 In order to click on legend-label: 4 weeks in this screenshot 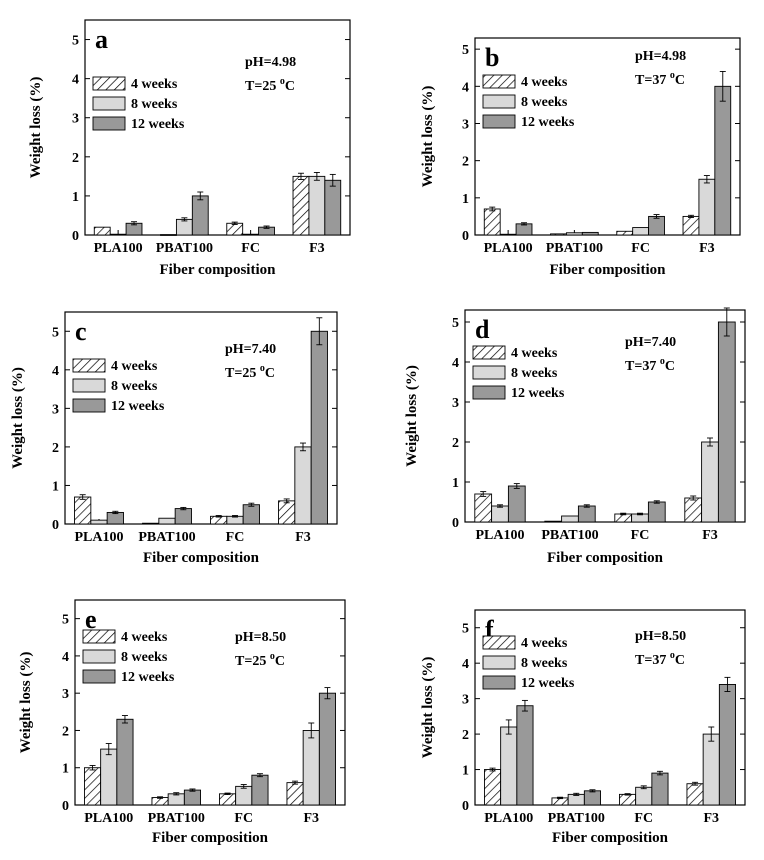, I will do `click(144, 637)`.